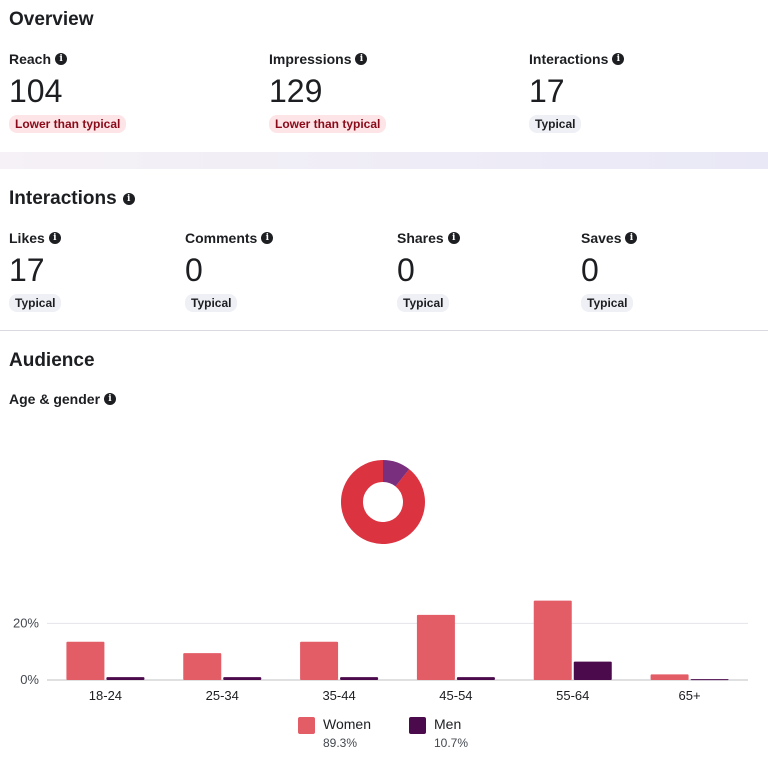 This screenshot has width=768, height=760. Describe the element at coordinates (569, 59) in the screenshot. I see `metric-label: Interactions` at that location.